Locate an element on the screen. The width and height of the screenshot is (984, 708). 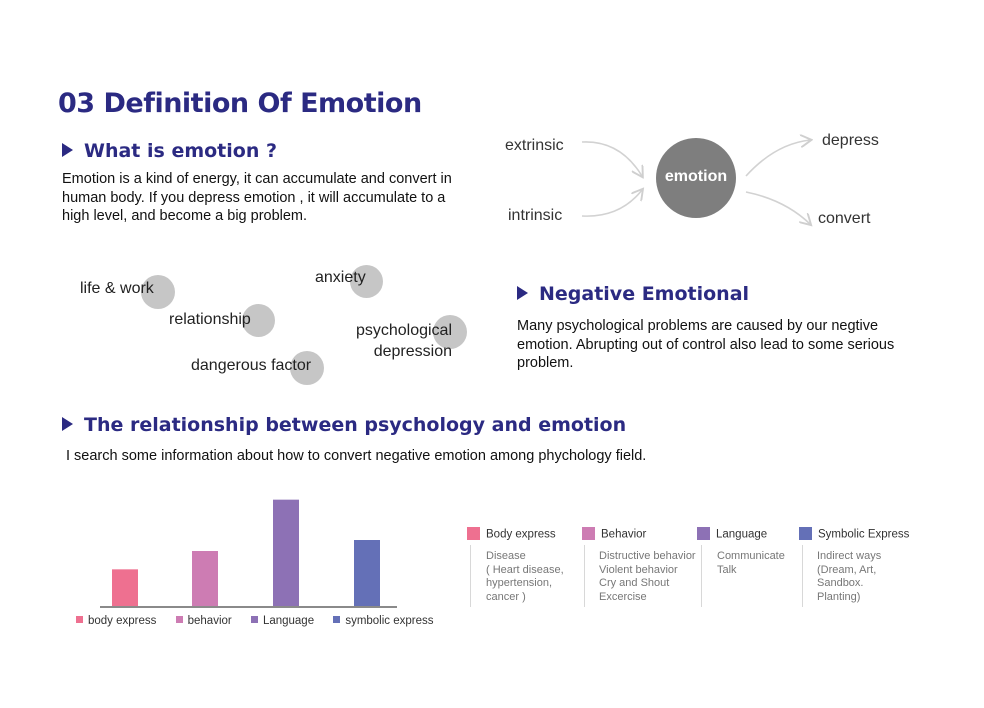
arrow-depress is located at coordinates (777, 158).